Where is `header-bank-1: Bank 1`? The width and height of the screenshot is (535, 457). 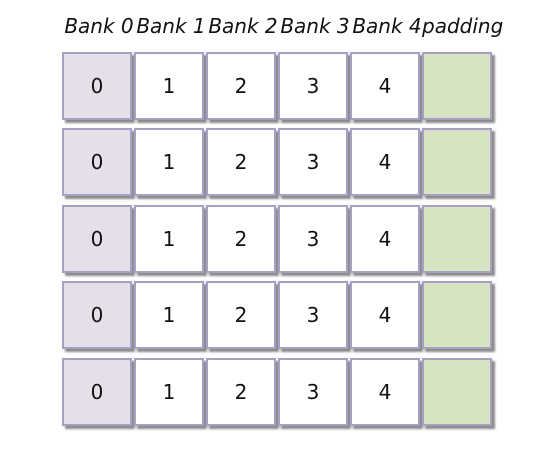
header-bank-1: Bank 1 is located at coordinates (171, 26).